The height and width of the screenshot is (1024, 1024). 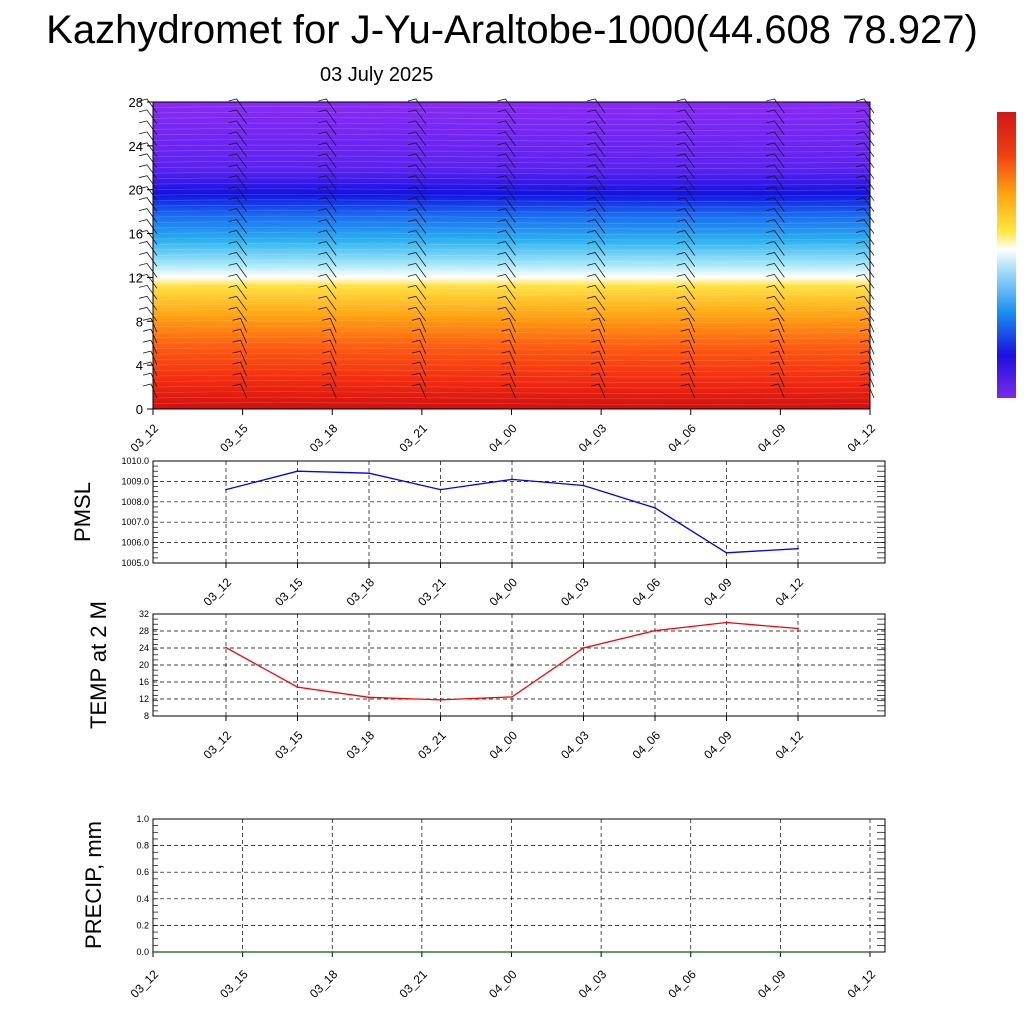 What do you see at coordinates (593, 984) in the screenshot?
I see `x-tick-label: 04_03` at bounding box center [593, 984].